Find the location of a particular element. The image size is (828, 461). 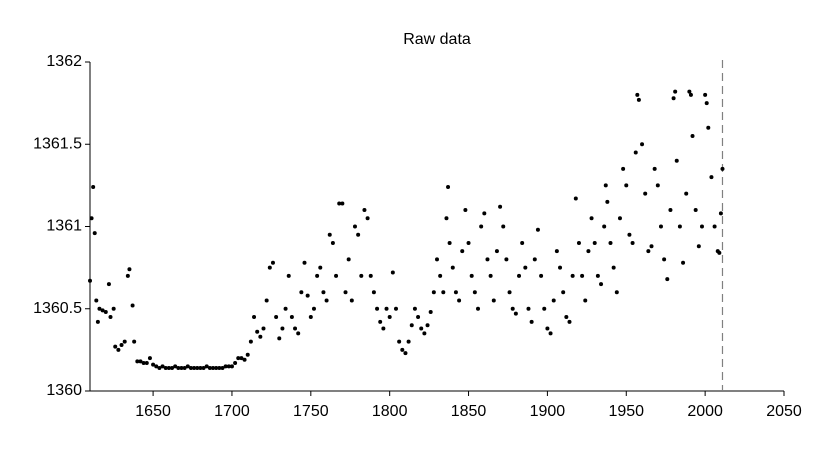

chart-title: Raw data is located at coordinates (437, 39).